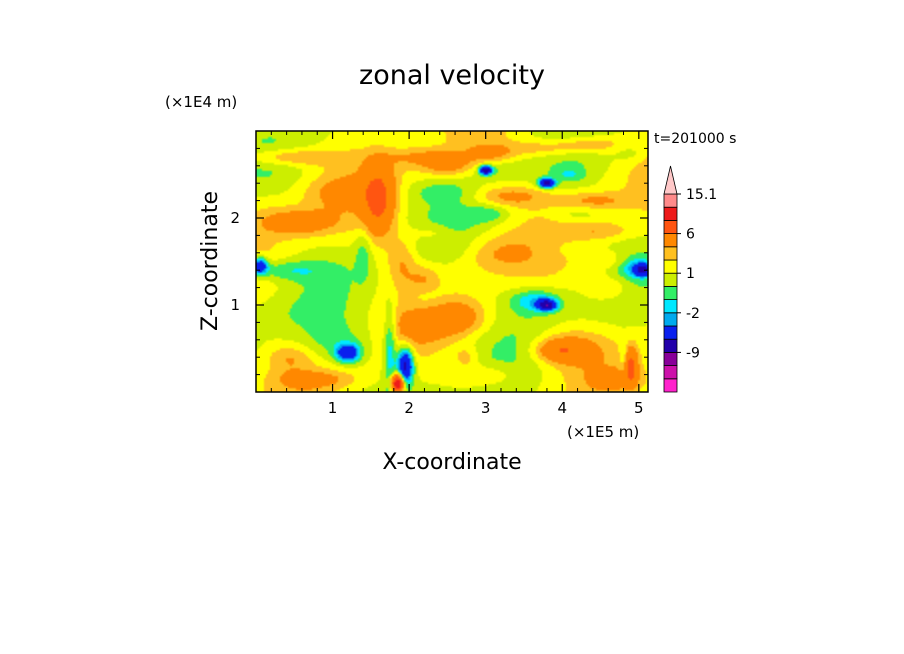 The image size is (904, 654). What do you see at coordinates (333, 408) in the screenshot?
I see `x-tick-label: 1` at bounding box center [333, 408].